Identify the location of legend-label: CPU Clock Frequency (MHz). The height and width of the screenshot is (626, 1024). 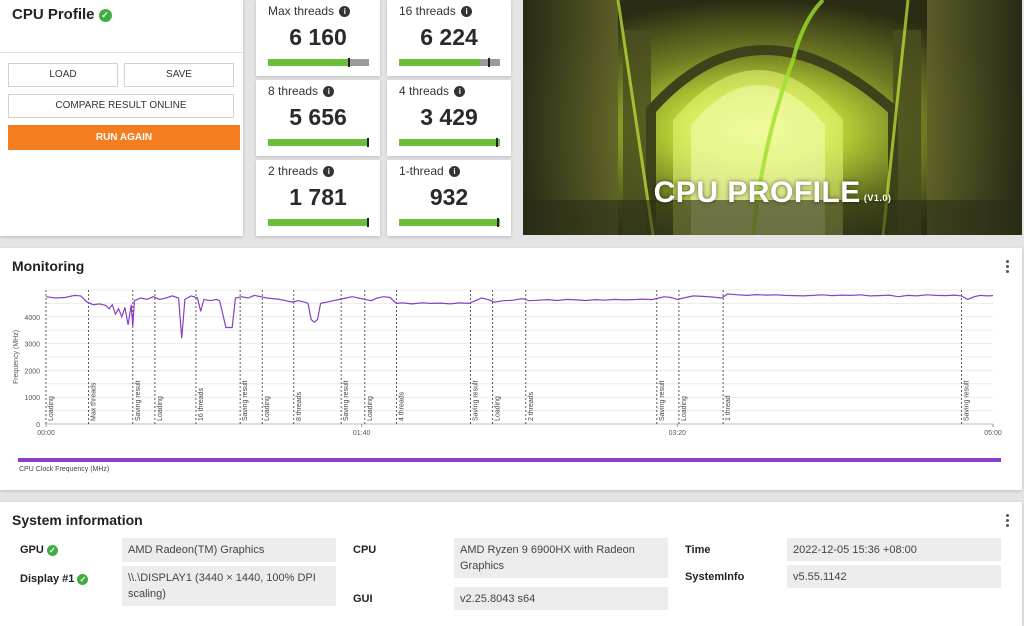
(64, 469).